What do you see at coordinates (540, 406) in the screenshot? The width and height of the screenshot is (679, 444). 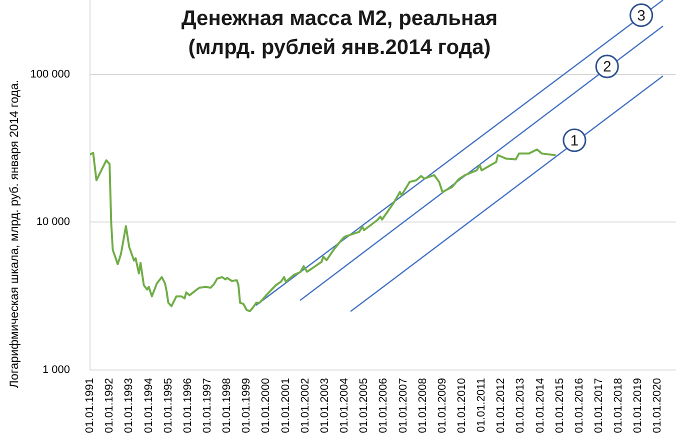 I see `x-tick-label: 01.01.2014` at bounding box center [540, 406].